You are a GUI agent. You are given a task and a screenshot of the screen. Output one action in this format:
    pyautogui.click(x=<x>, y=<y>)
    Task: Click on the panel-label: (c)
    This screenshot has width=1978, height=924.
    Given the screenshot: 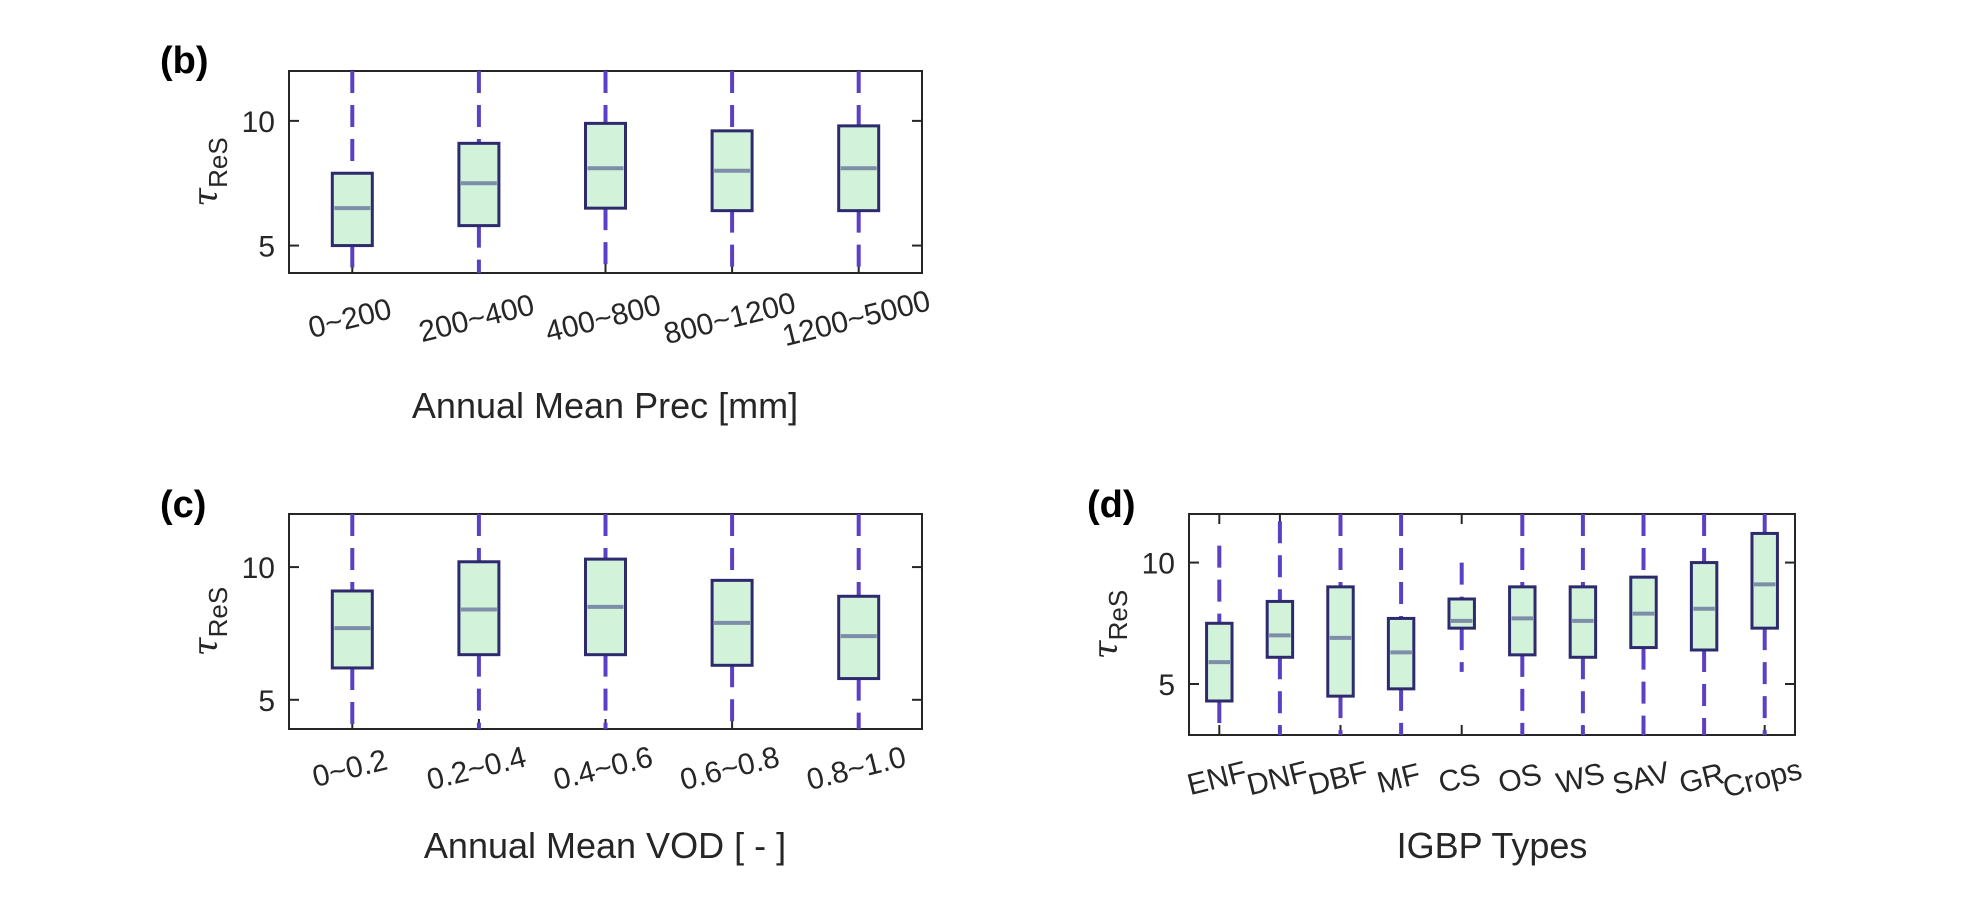 What is the action you would take?
    pyautogui.click(x=183, y=505)
    